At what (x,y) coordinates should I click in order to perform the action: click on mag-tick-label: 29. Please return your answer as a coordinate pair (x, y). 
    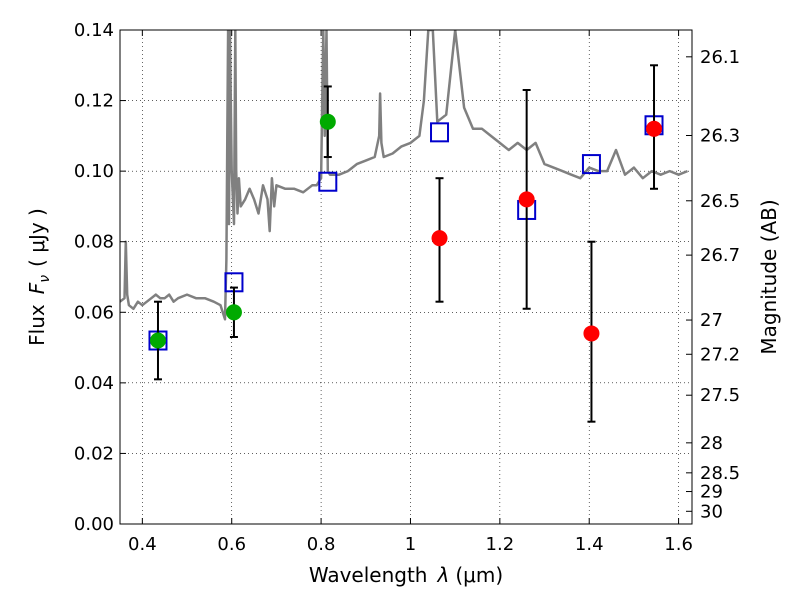
    Looking at the image, I should click on (711, 492).